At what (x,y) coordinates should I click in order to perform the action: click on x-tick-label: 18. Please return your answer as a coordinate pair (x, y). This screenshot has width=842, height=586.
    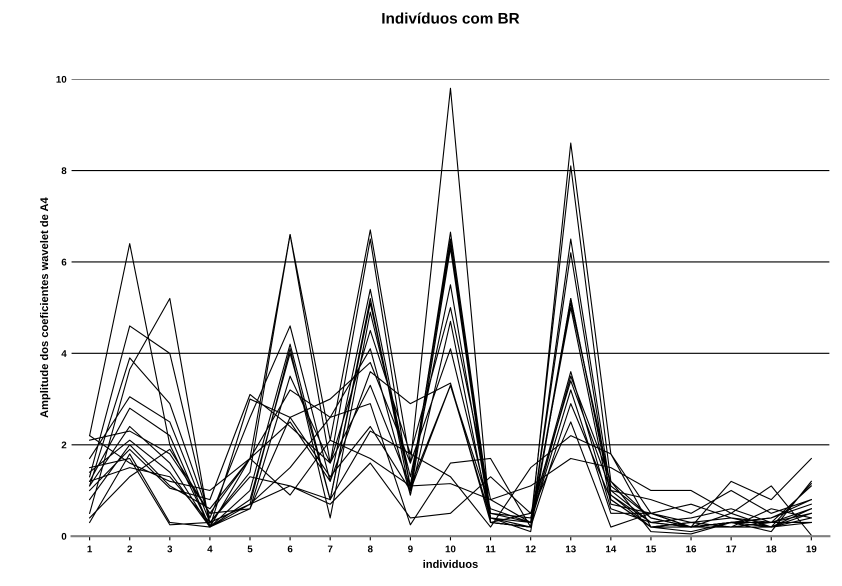
    Looking at the image, I should click on (771, 548).